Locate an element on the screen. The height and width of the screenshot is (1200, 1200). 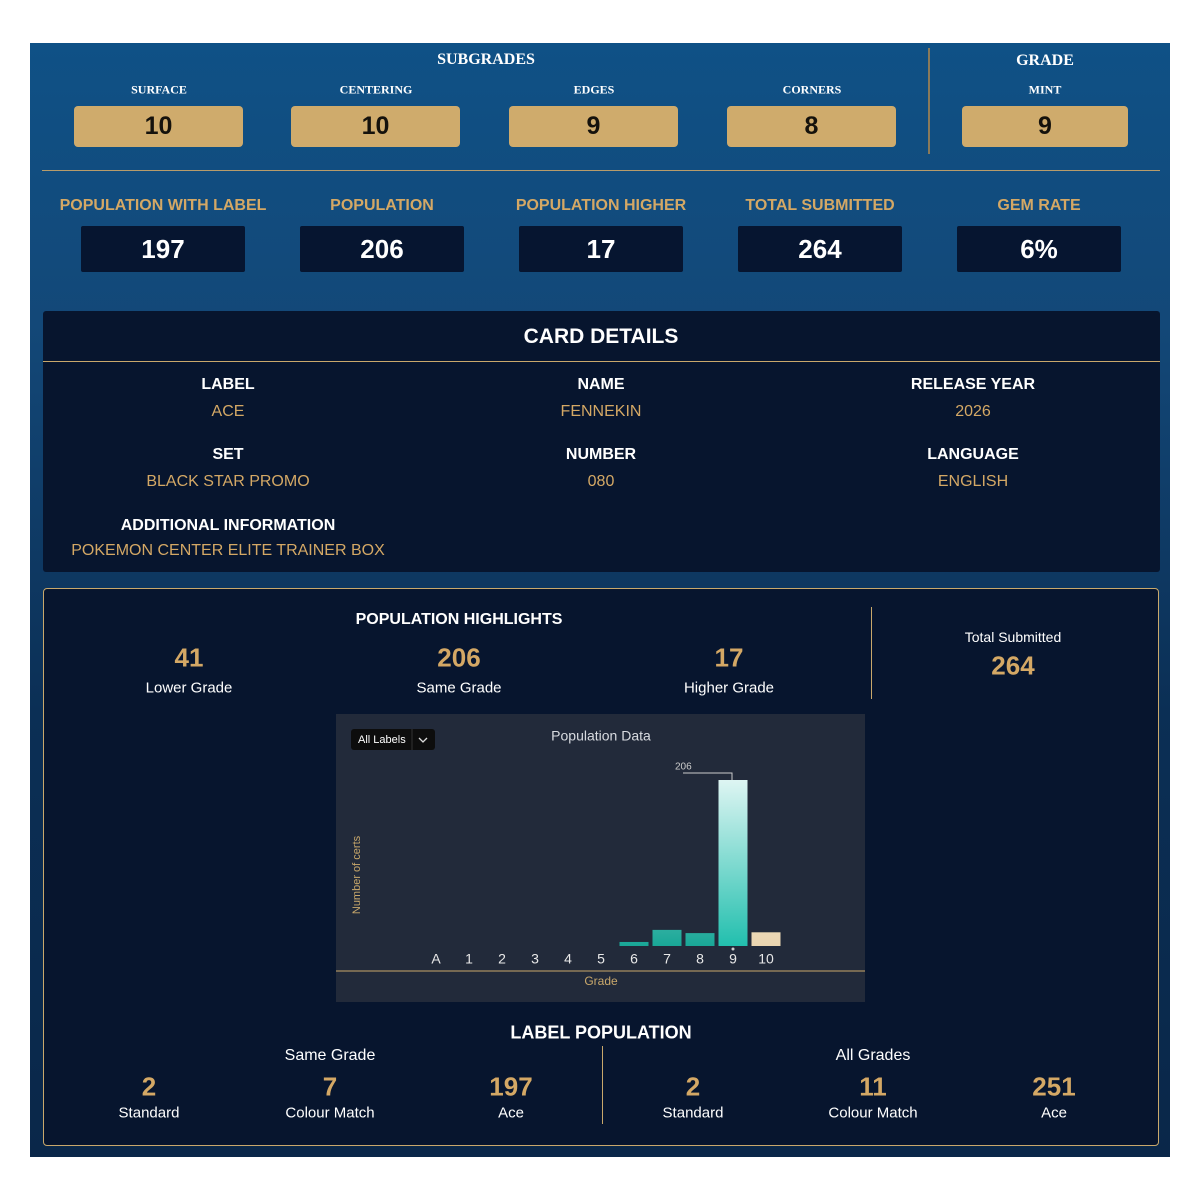
x-tick-label: 5 is located at coordinates (601, 959).